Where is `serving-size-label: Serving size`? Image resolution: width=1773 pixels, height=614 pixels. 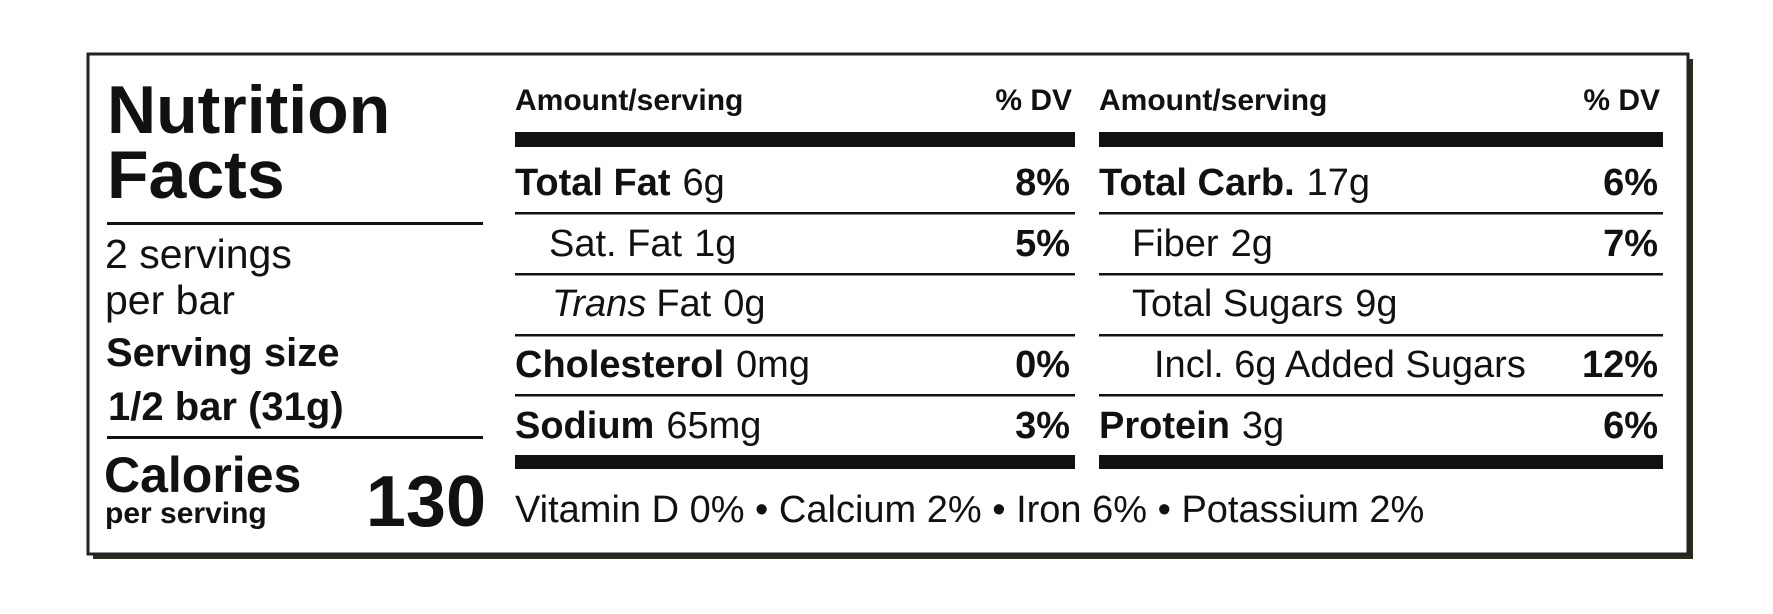 serving-size-label: Serving size is located at coordinates (222, 353).